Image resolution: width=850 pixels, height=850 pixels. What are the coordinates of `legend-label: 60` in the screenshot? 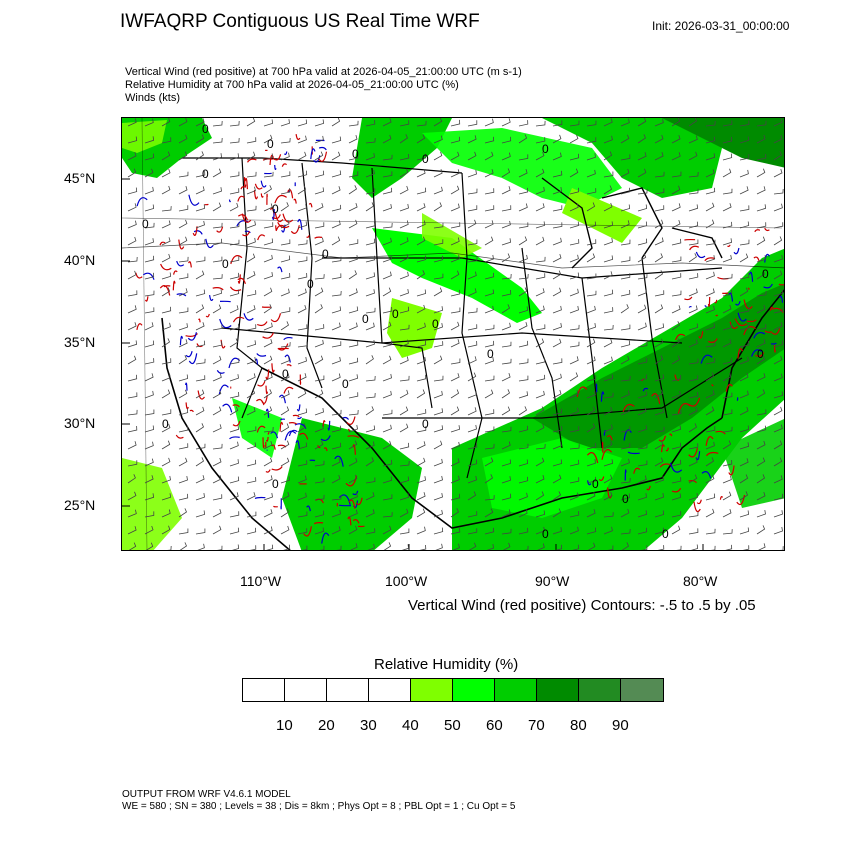 It's located at (494, 725).